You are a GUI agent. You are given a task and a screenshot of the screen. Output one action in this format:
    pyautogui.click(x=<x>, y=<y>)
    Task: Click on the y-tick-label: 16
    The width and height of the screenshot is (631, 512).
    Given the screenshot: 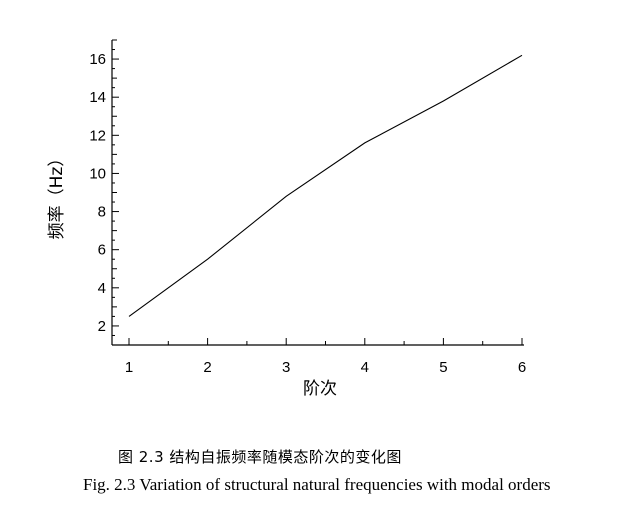 What is the action you would take?
    pyautogui.click(x=97, y=59)
    